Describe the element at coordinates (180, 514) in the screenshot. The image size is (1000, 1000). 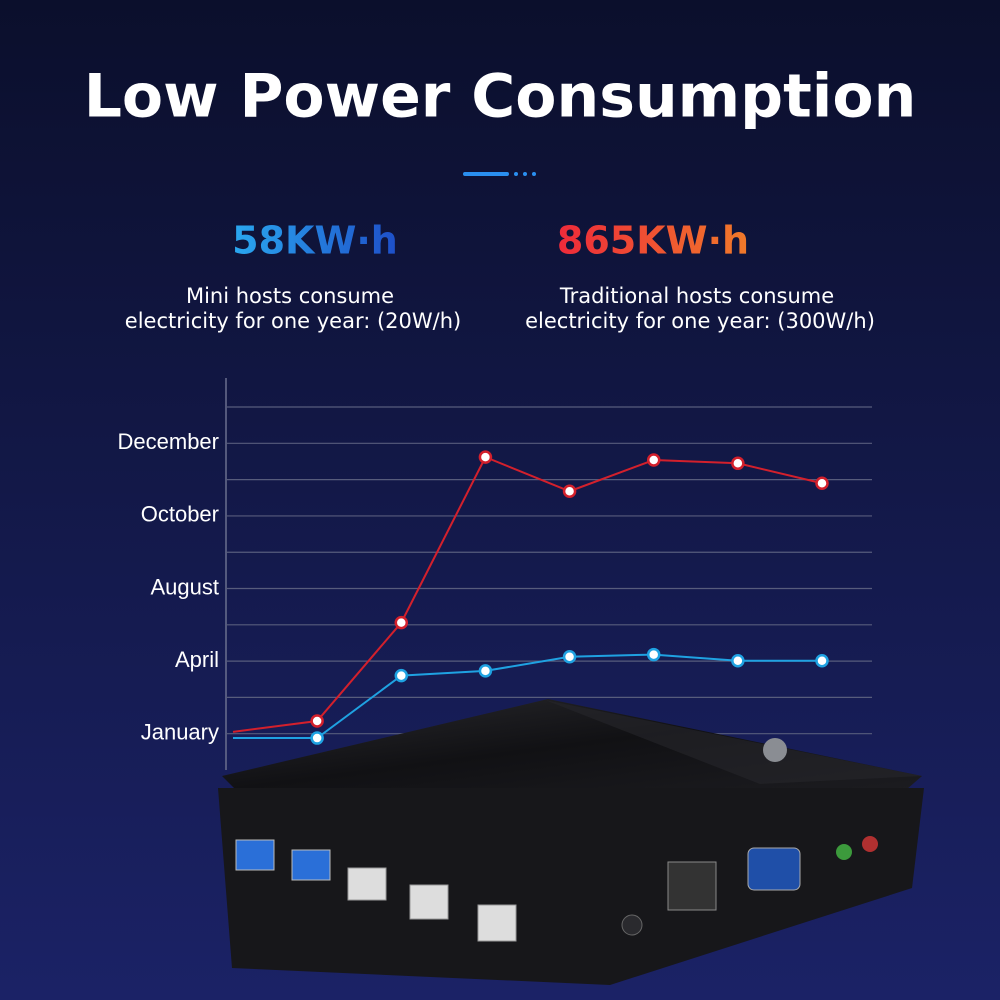
I see `y-tick-label: October` at that location.